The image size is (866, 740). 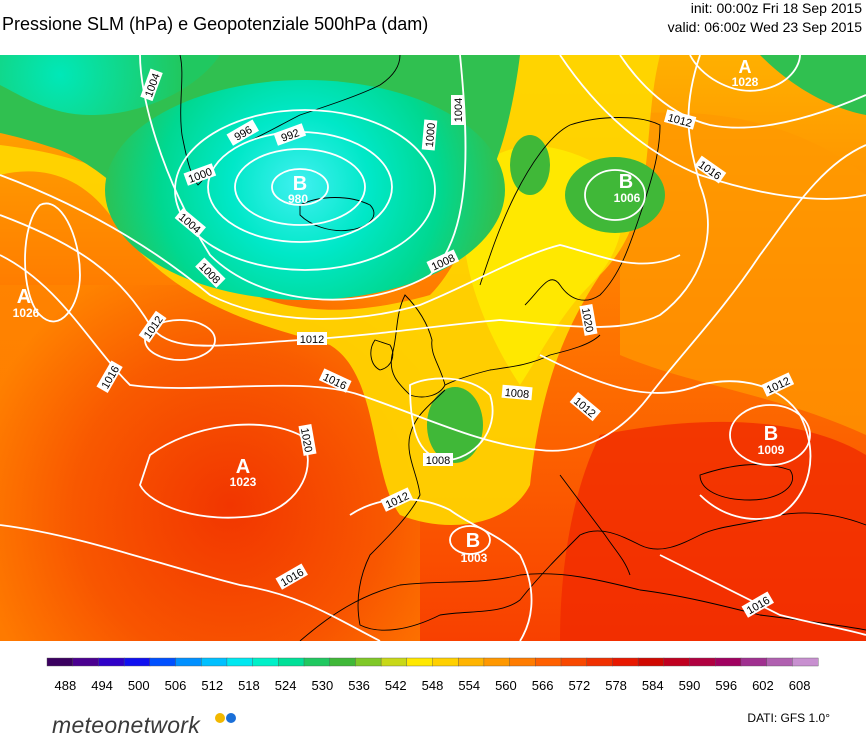 I want to click on isobar-label: 992, so click(x=290, y=134).